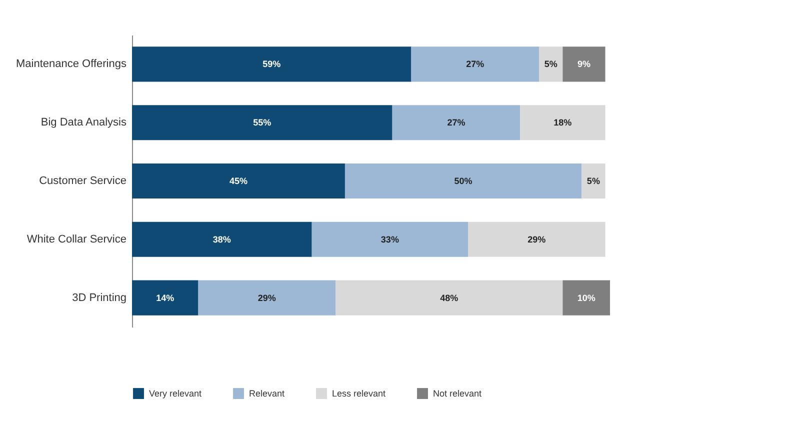 The height and width of the screenshot is (423, 789). I want to click on data-label: 59%, so click(271, 64).